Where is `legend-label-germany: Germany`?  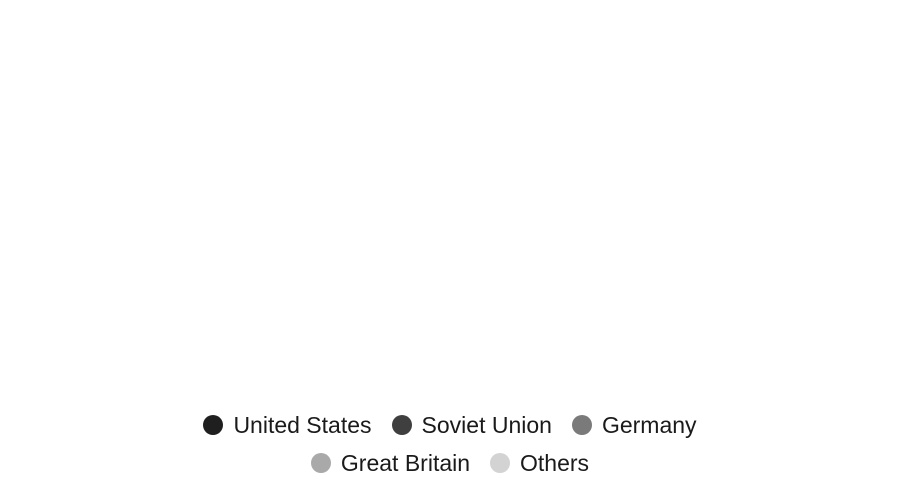 legend-label-germany: Germany is located at coordinates (649, 425).